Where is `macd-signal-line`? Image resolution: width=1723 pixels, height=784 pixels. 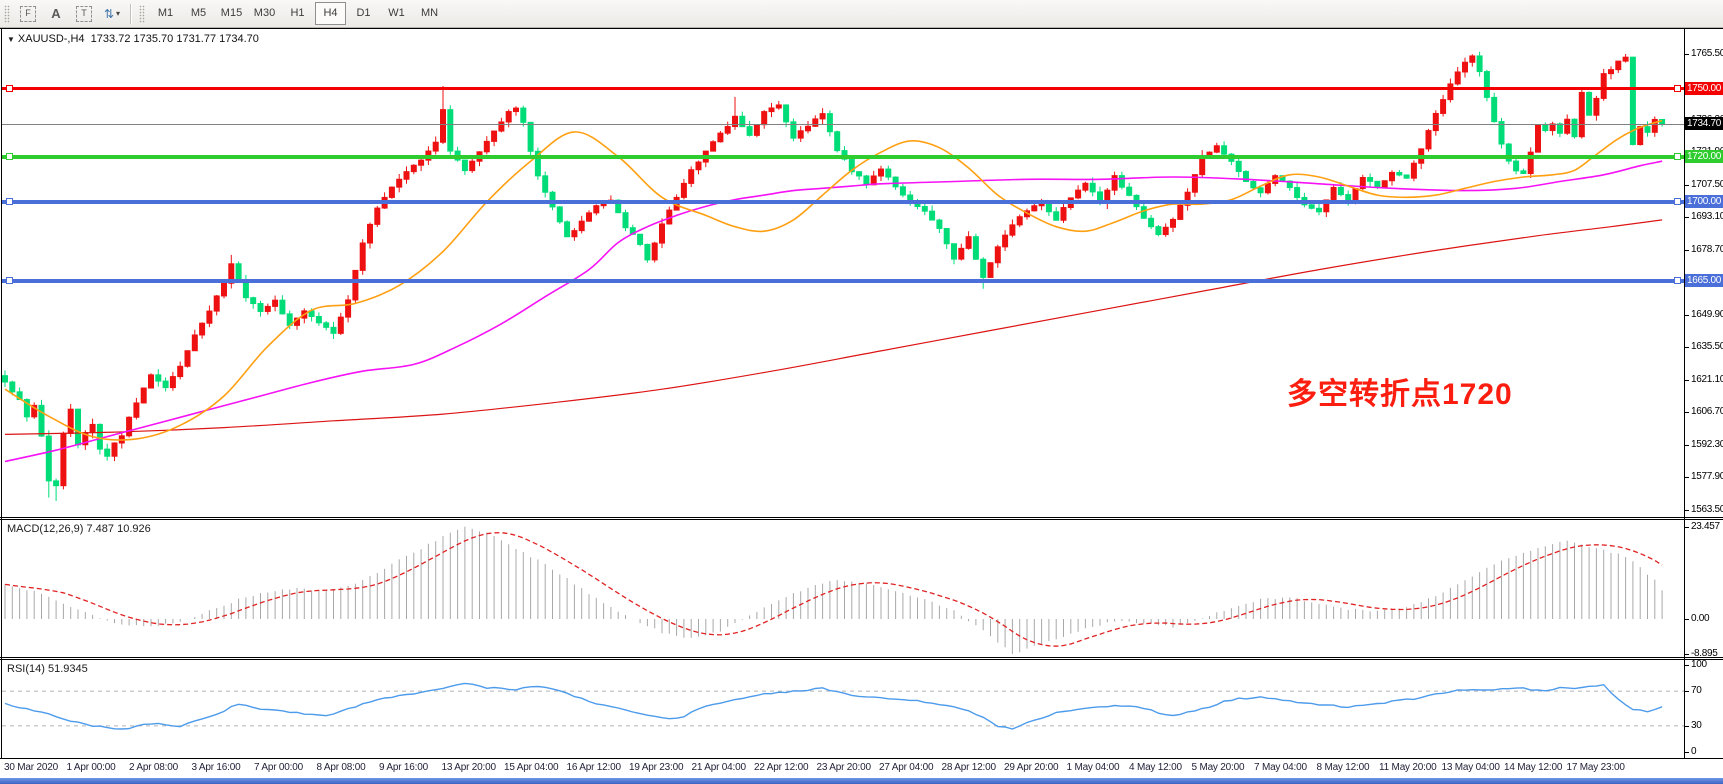
macd-signal-line is located at coordinates (833, 589).